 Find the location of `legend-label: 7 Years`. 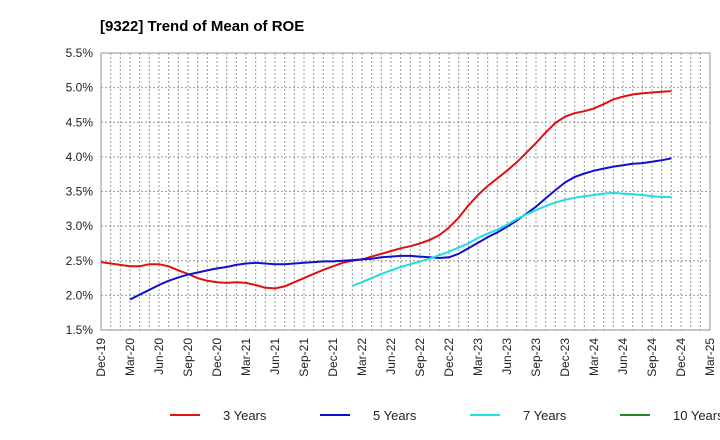

legend-label: 7 Years is located at coordinates (545, 415).